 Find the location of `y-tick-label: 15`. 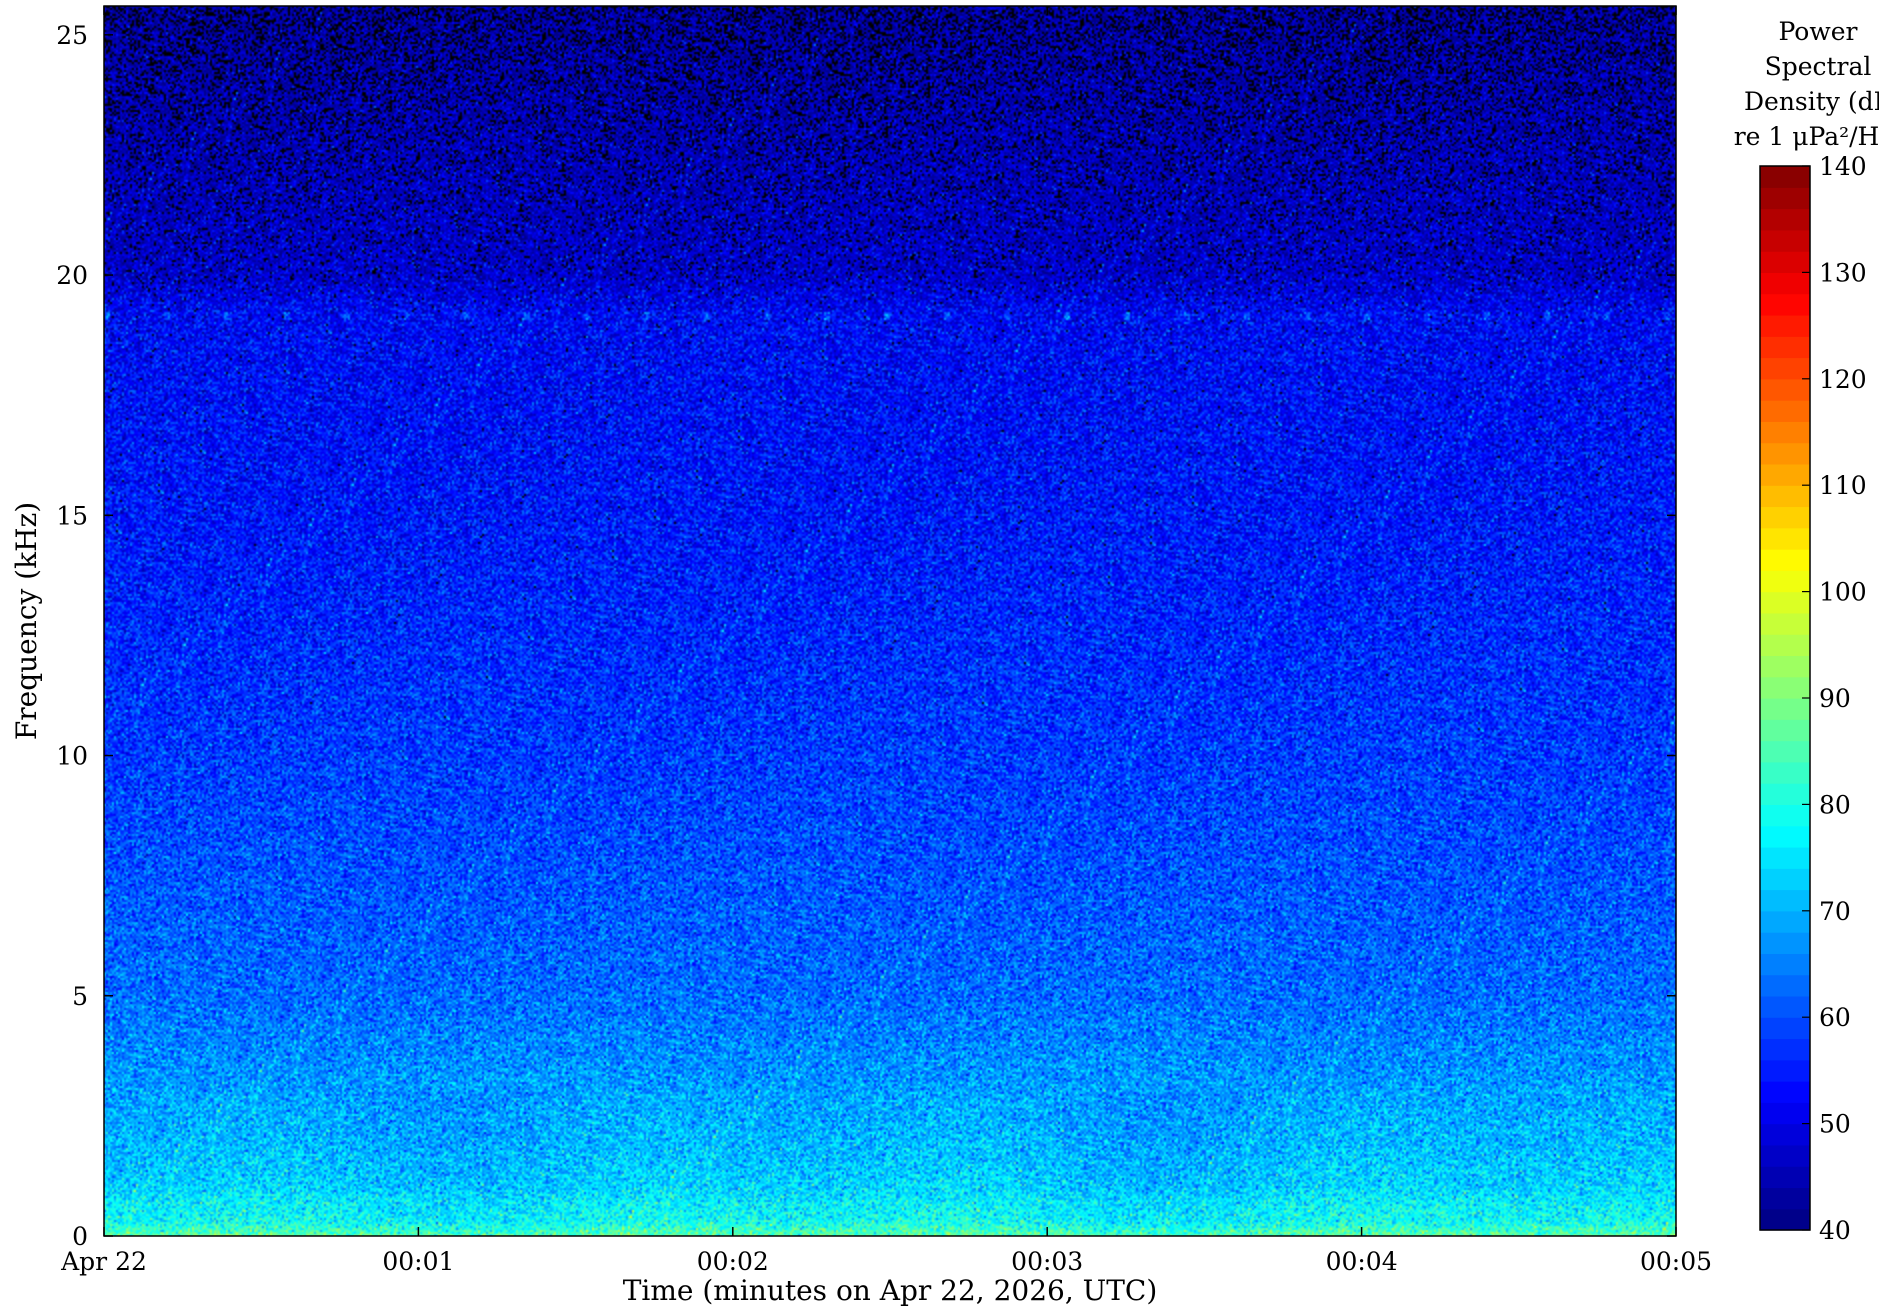

y-tick-label: 15 is located at coordinates (72, 515).